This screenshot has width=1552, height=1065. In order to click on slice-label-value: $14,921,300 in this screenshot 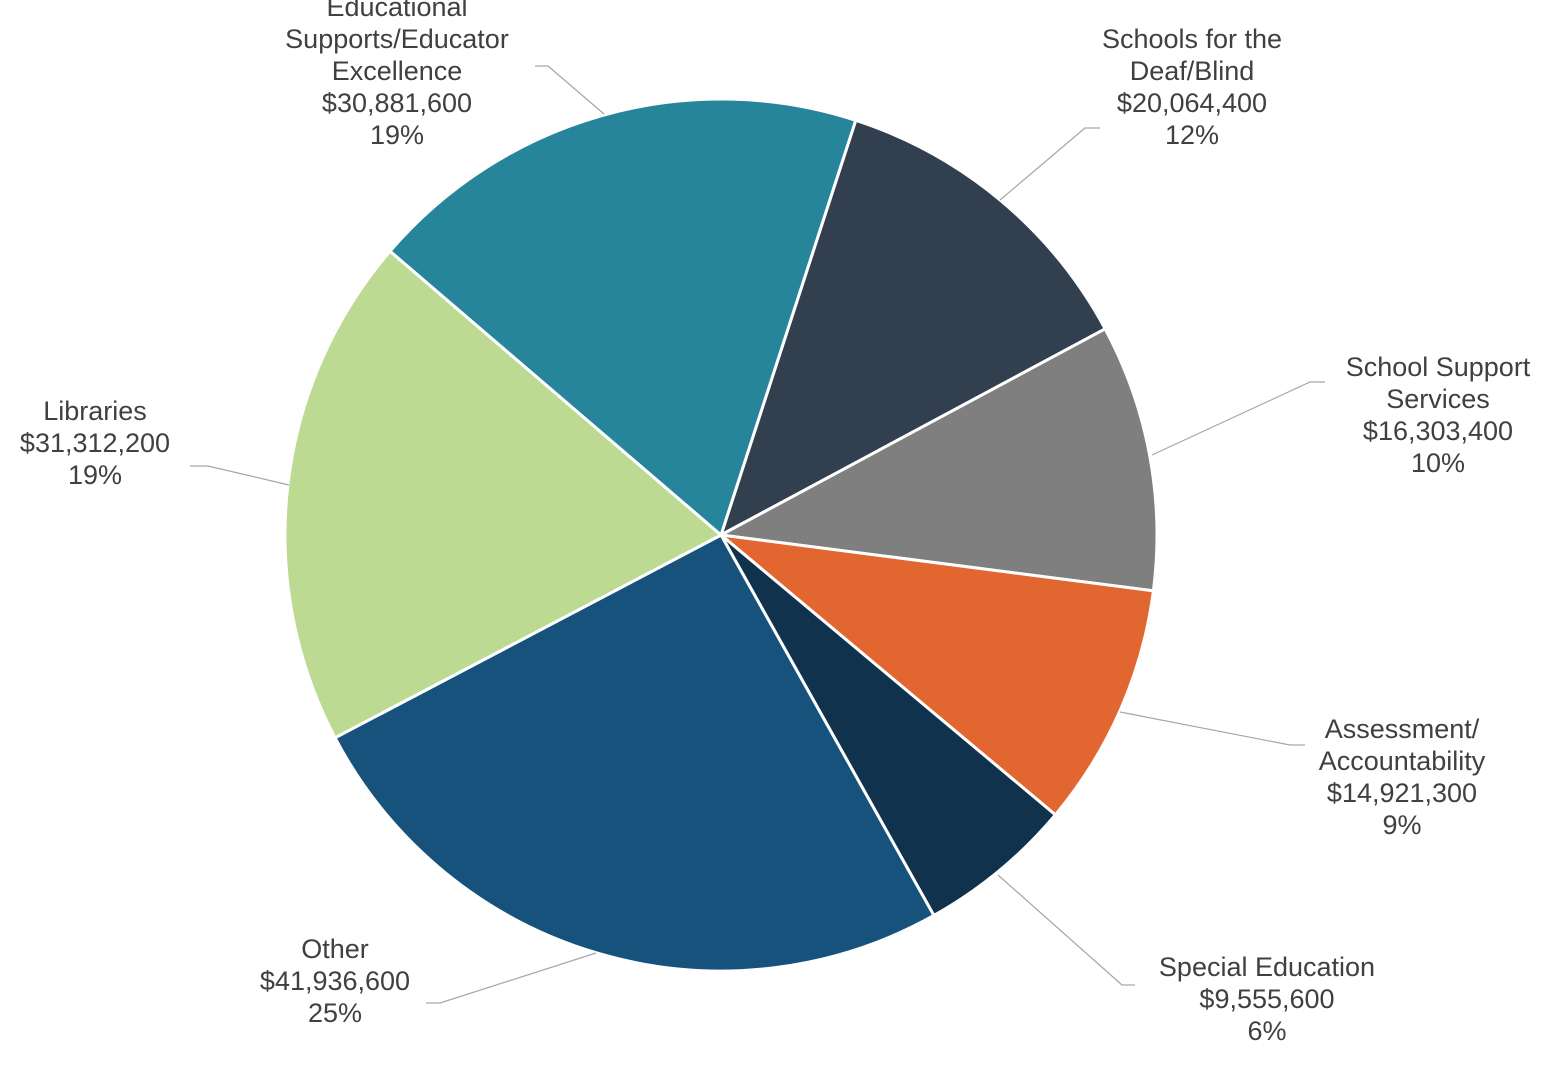, I will do `click(1402, 793)`.